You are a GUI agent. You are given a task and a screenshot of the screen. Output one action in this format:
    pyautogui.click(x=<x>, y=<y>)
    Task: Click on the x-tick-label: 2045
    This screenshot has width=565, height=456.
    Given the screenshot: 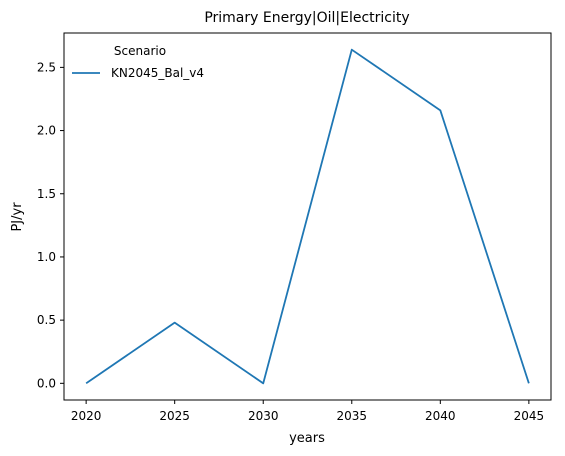 What is the action you would take?
    pyautogui.click(x=529, y=416)
    